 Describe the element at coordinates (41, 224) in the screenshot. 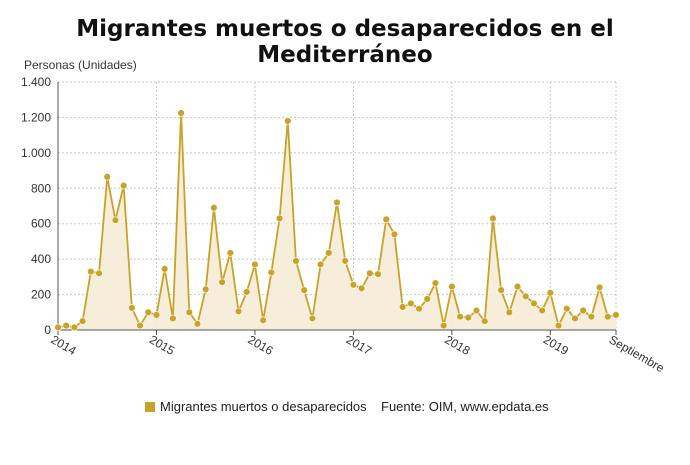

I see `y-tick-label: 600` at that location.